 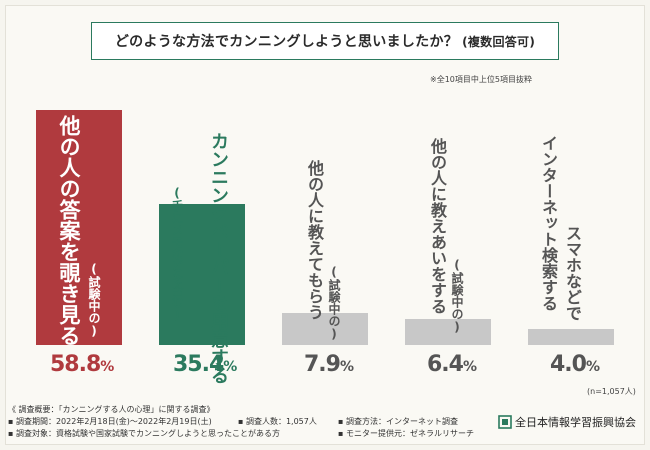 What do you see at coordinates (329, 364) in the screenshot?
I see `value-label-3: 7.9%` at bounding box center [329, 364].